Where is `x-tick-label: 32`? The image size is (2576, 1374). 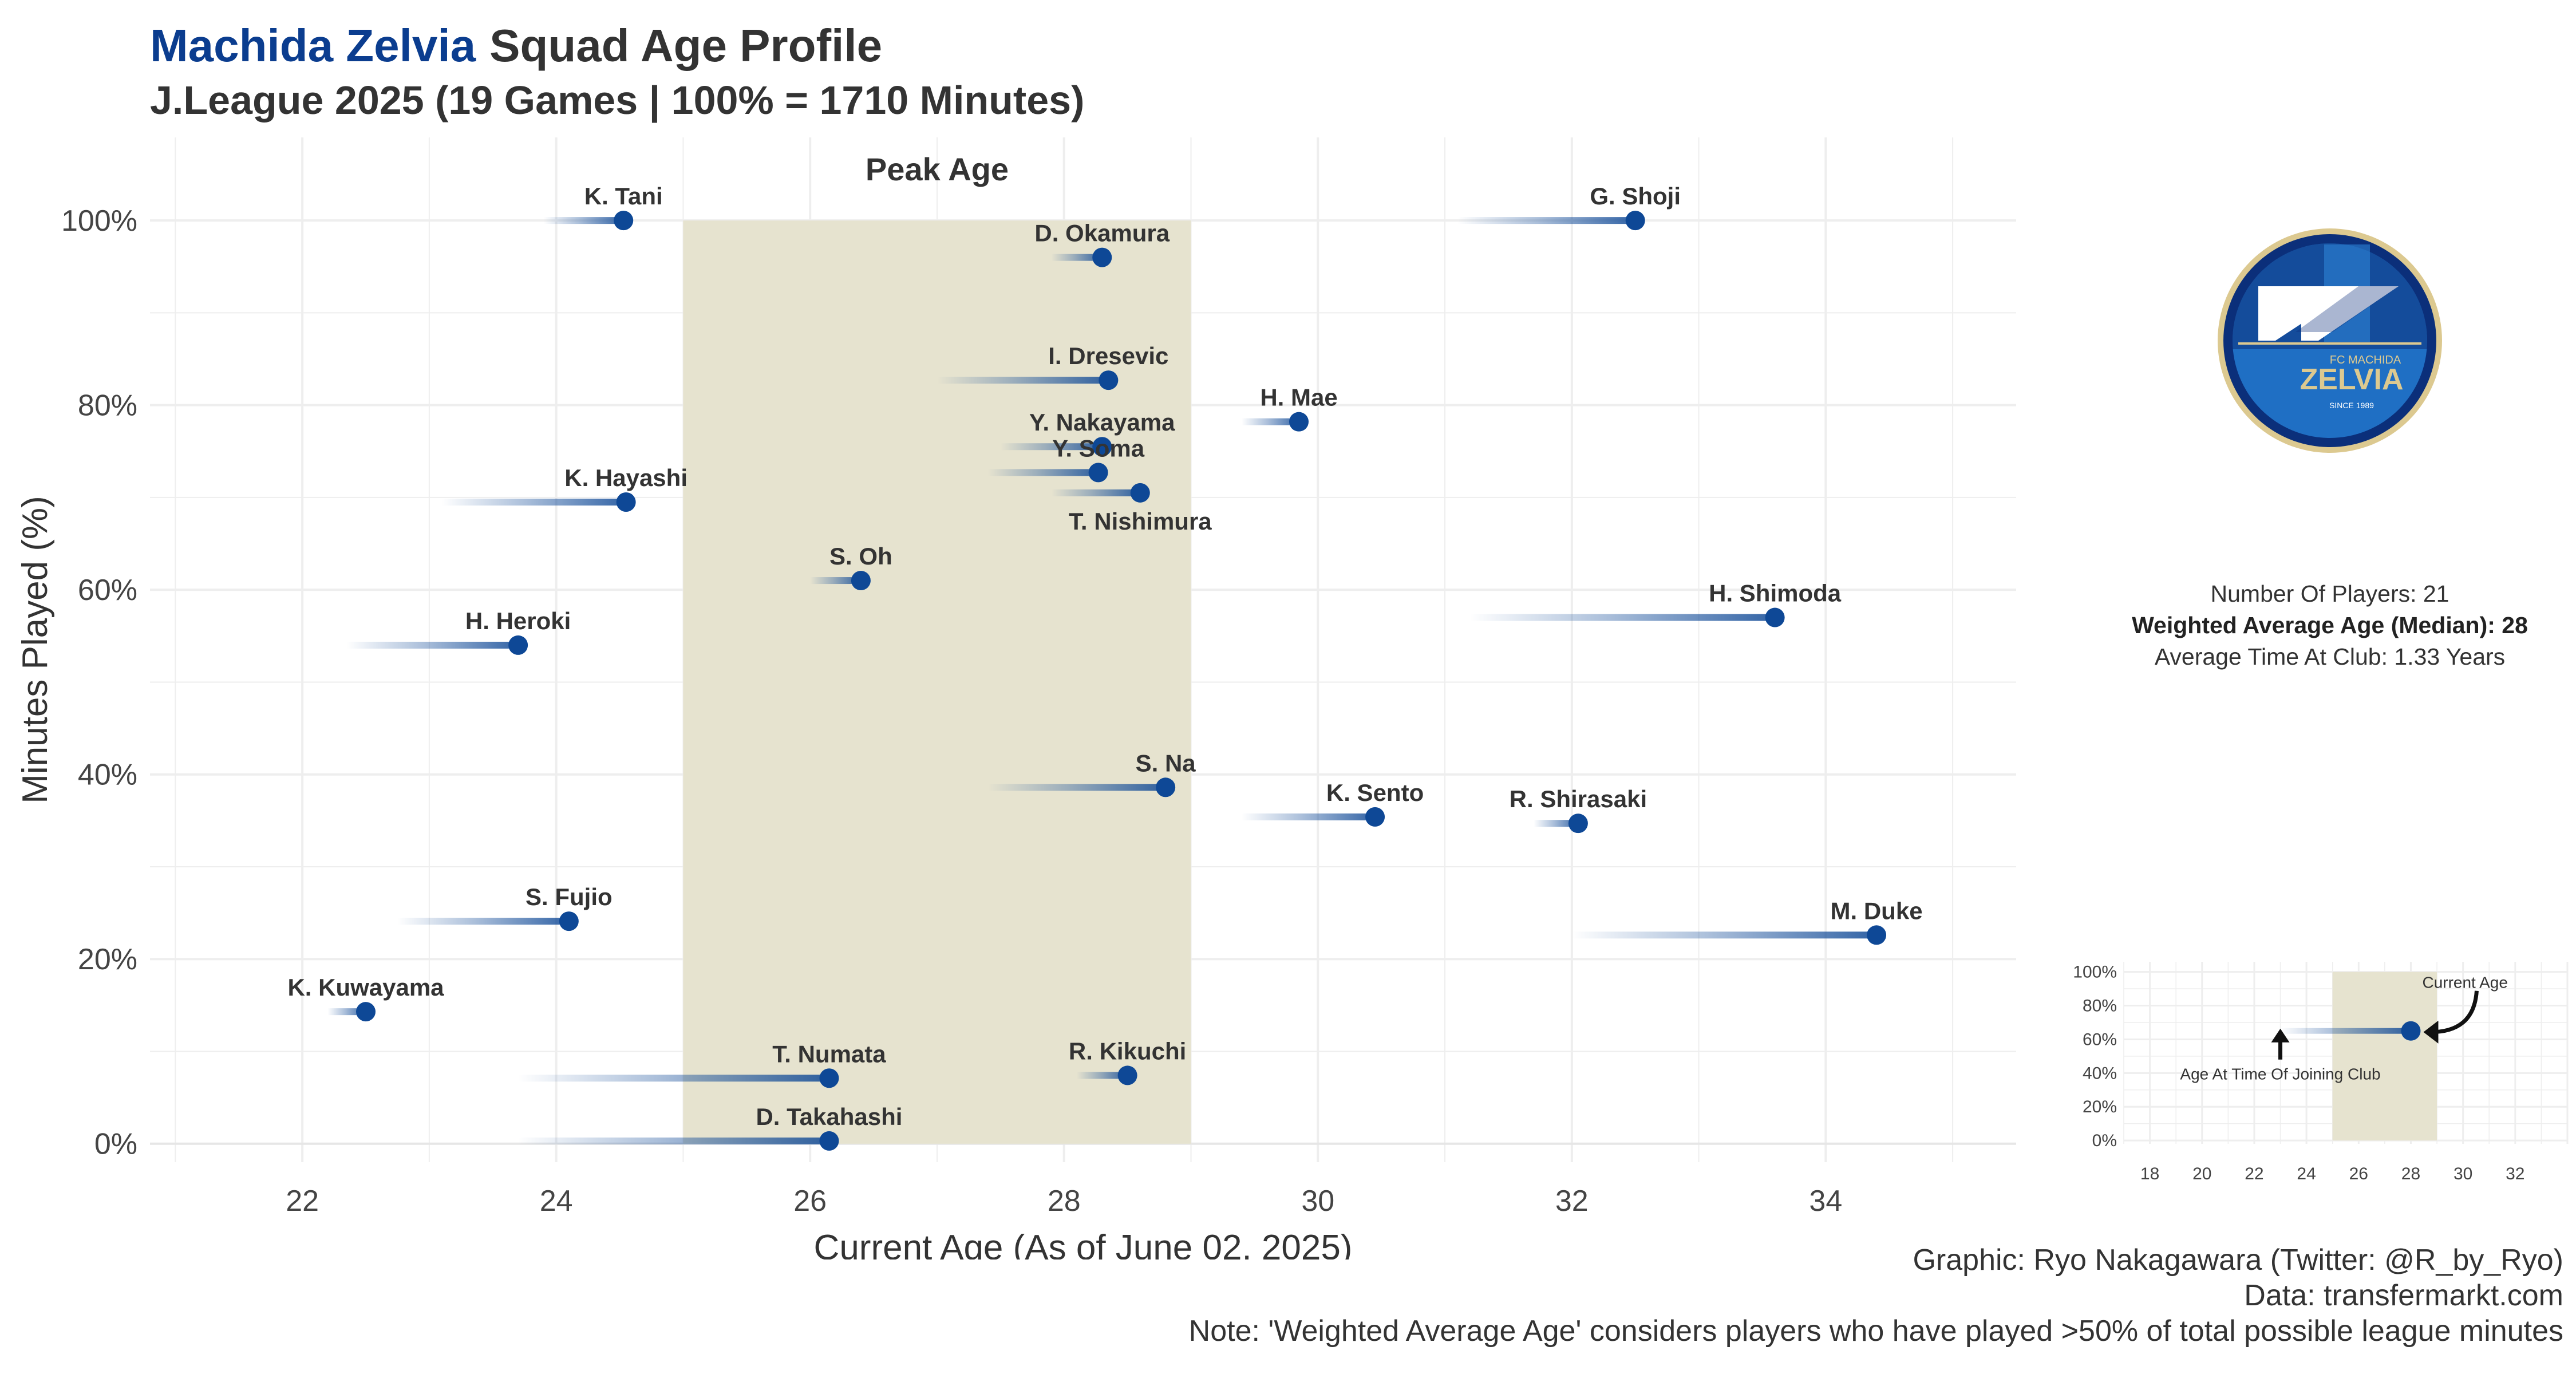
x-tick-label: 32 is located at coordinates (1572, 1202).